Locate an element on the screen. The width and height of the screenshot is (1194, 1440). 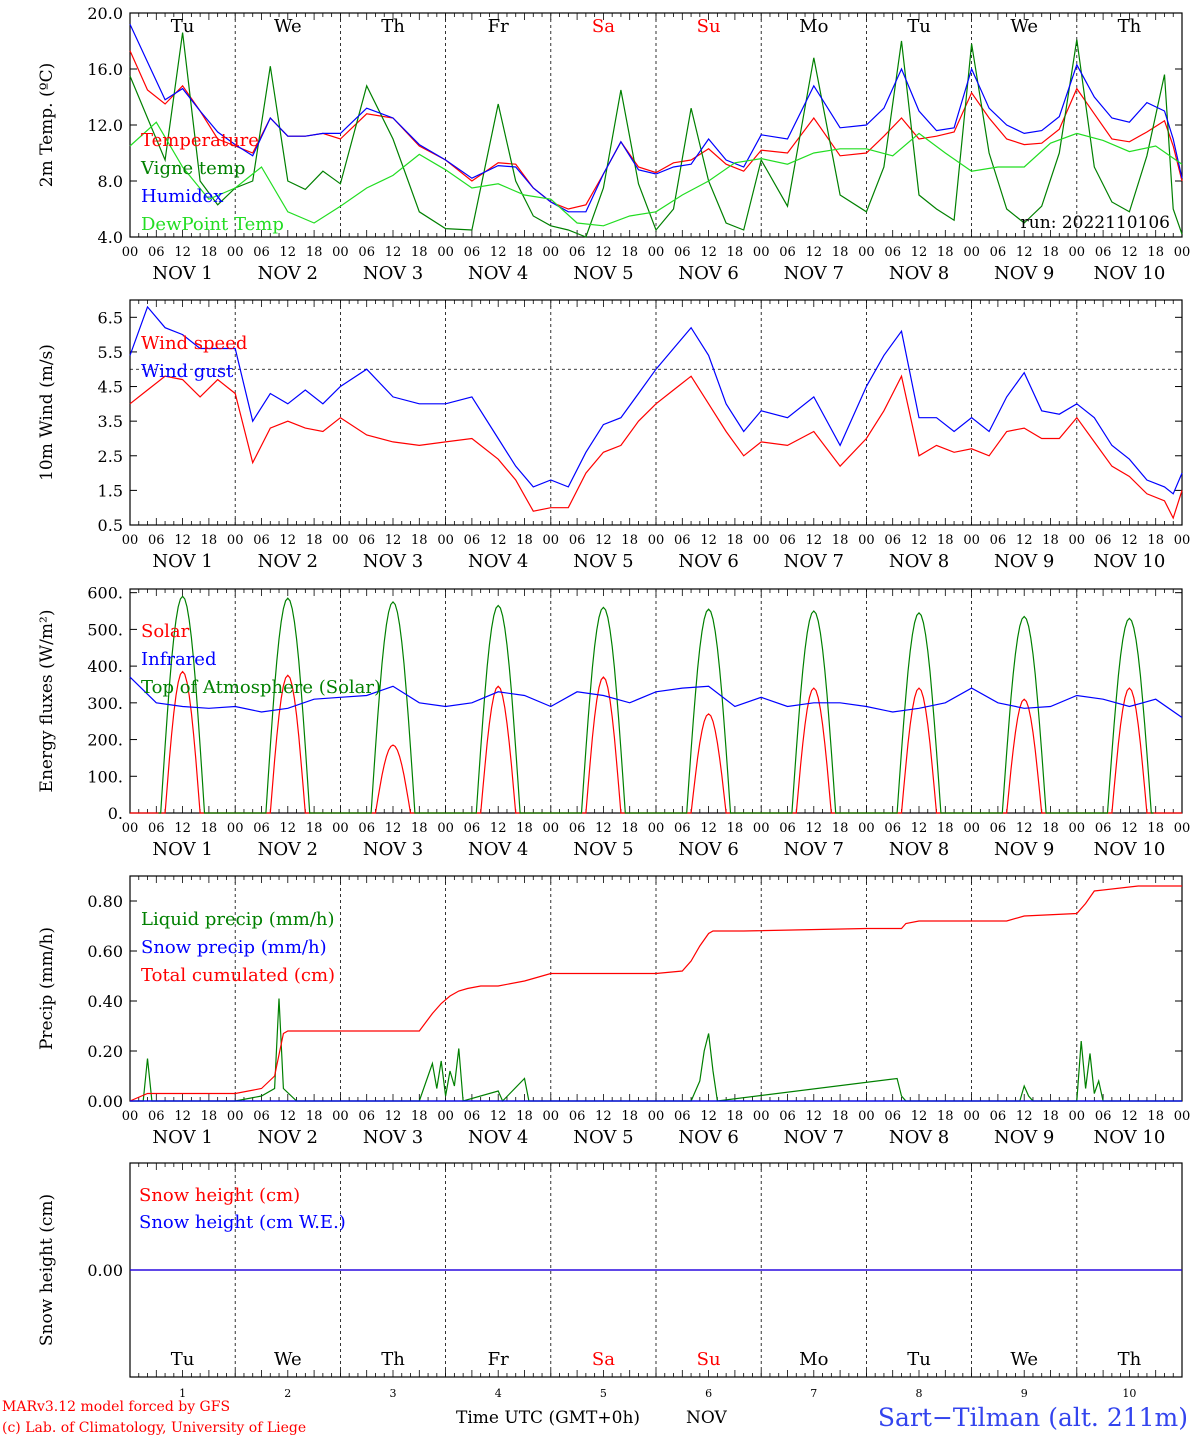
y-tick-label: 2.5 is located at coordinates (110, 456).